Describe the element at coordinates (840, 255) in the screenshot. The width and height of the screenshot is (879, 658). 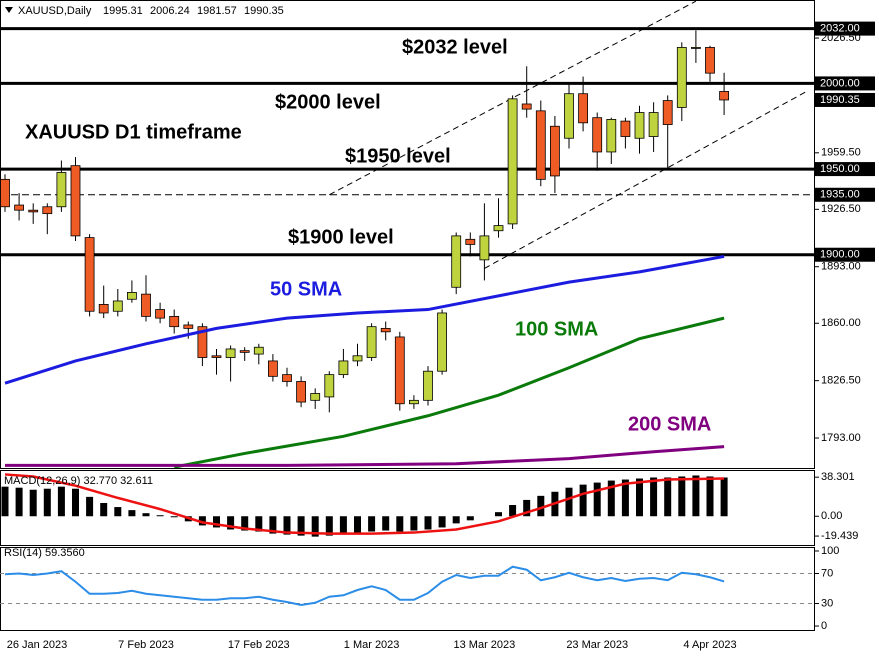
I see `level-label: 1900.00` at that location.